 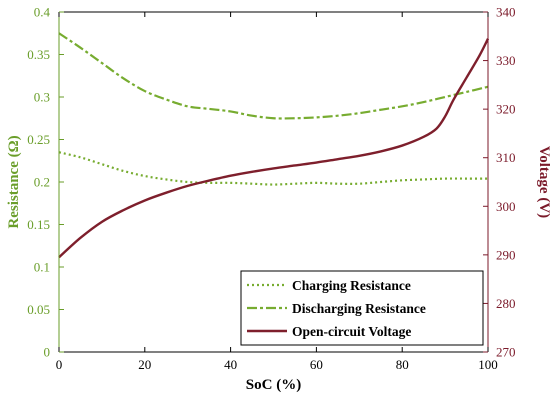 What do you see at coordinates (506, 303) in the screenshot?
I see `y-tick-label-right: 280` at bounding box center [506, 303].